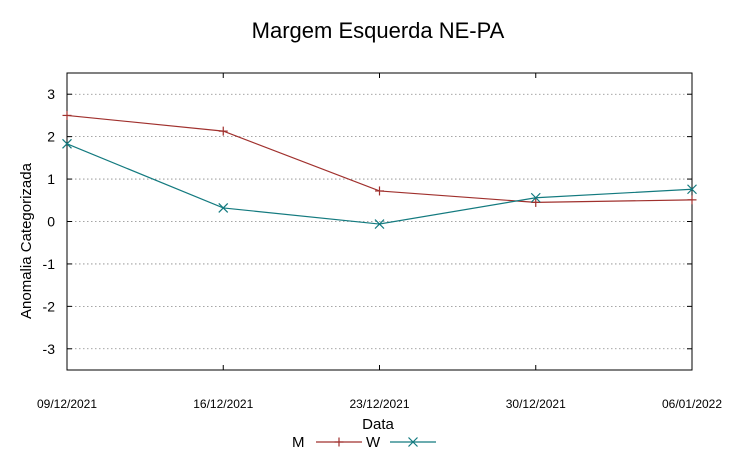 The height and width of the screenshot is (459, 753). Describe the element at coordinates (49, 306) in the screenshot. I see `y-tick-label: -2` at that location.